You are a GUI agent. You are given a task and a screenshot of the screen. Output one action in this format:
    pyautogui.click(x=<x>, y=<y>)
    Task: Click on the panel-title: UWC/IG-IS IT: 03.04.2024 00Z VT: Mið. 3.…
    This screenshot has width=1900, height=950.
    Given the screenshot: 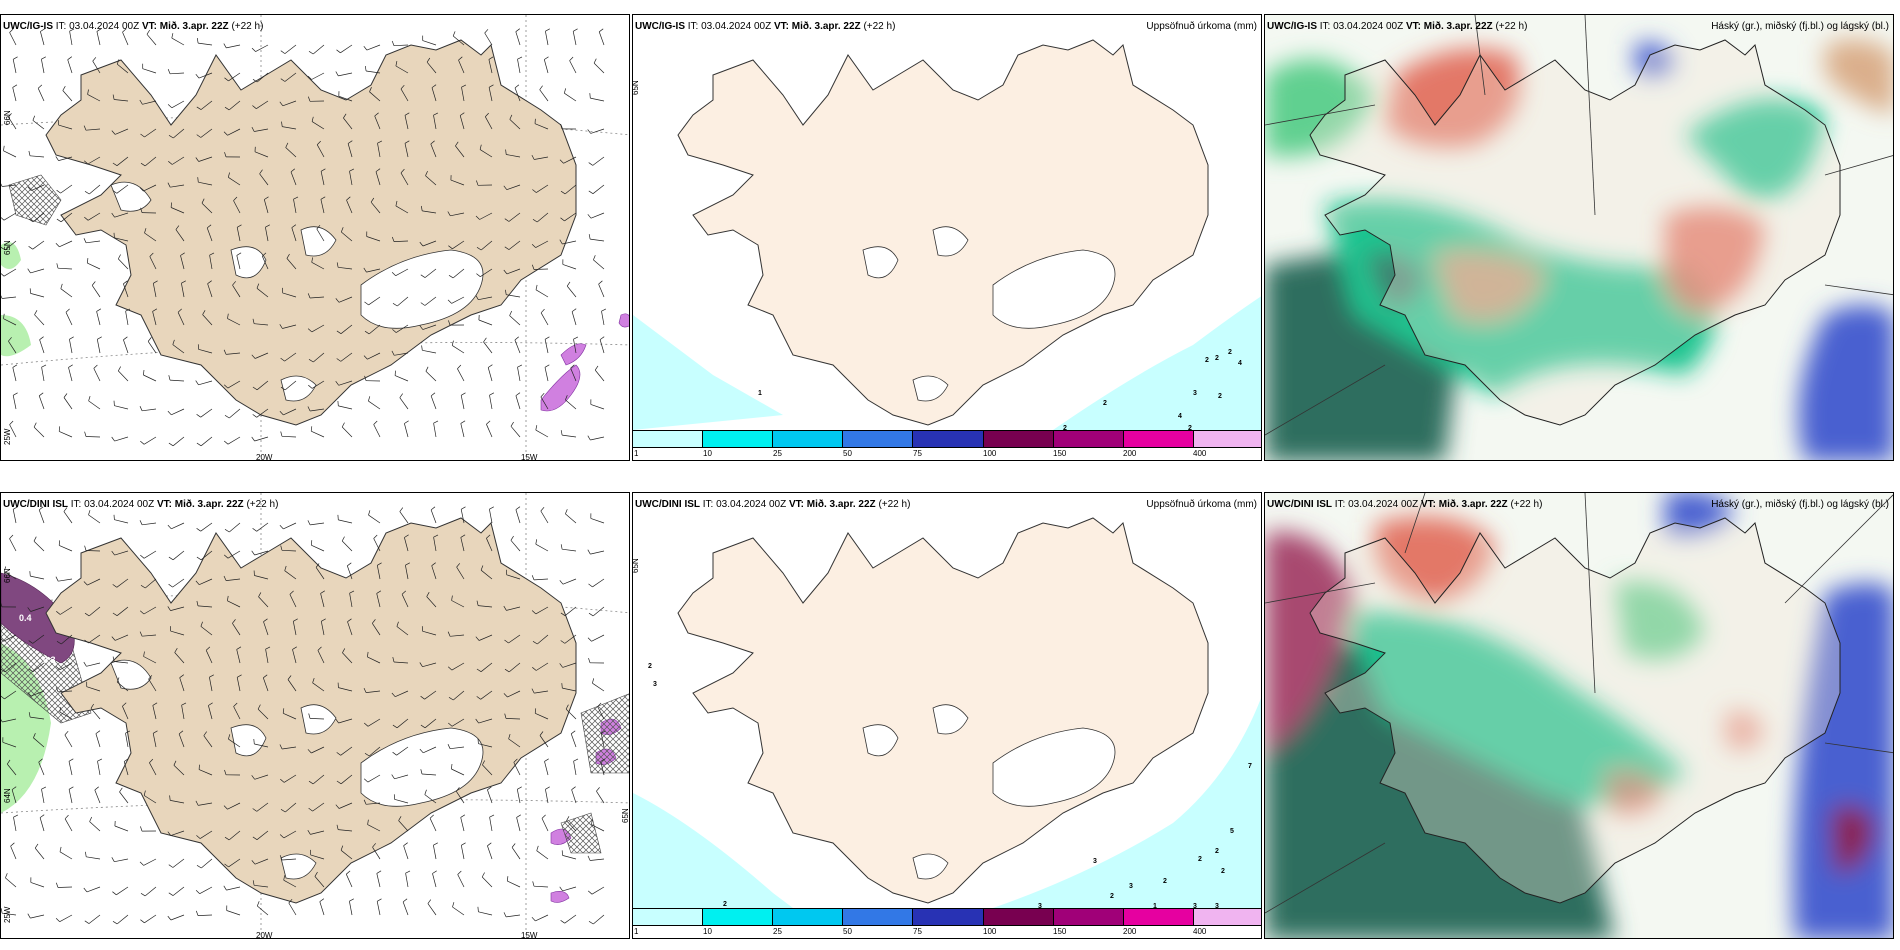 What is the action you would take?
    pyautogui.click(x=1397, y=26)
    